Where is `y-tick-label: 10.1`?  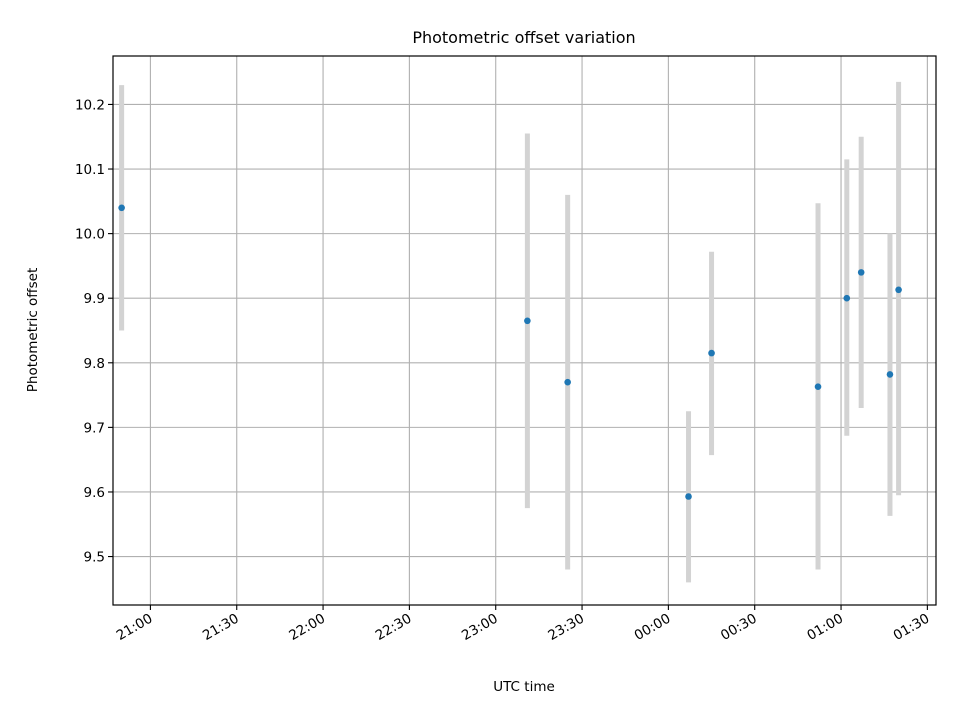 y-tick-label: 10.1 is located at coordinates (90, 170).